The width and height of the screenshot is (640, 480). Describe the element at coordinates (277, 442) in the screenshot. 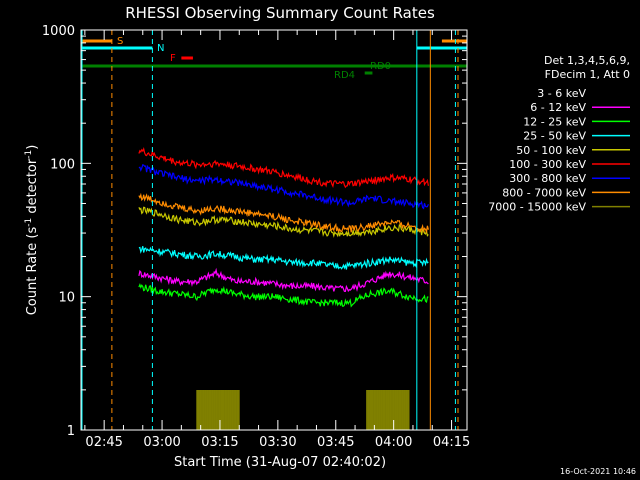

I see `x-tick-label: 03:30` at that location.